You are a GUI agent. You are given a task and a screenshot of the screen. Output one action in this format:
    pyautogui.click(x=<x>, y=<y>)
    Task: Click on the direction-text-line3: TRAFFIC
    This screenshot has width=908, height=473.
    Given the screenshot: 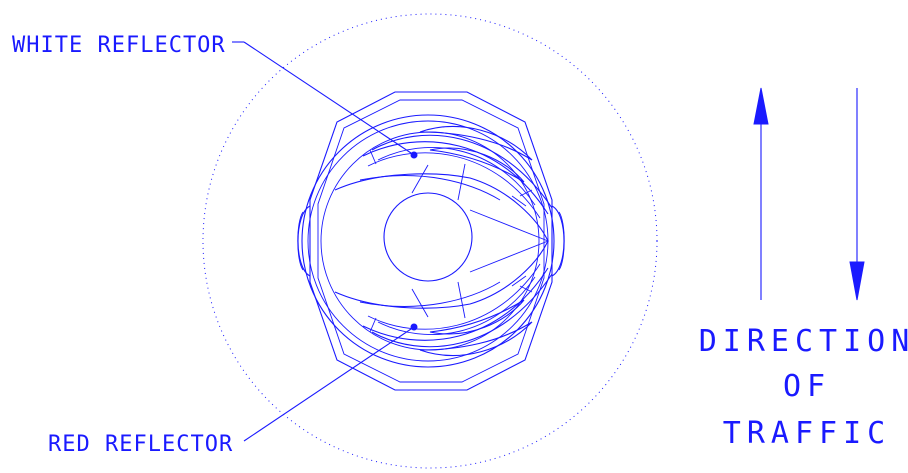 What is the action you would take?
    pyautogui.click(x=807, y=433)
    